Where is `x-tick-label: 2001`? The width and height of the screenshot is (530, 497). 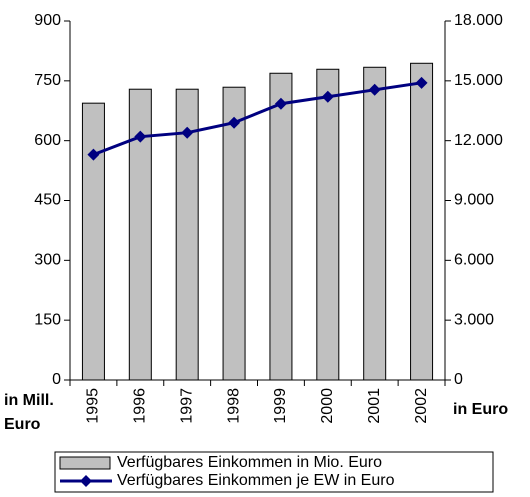 x-tick-label: 2001 is located at coordinates (374, 406).